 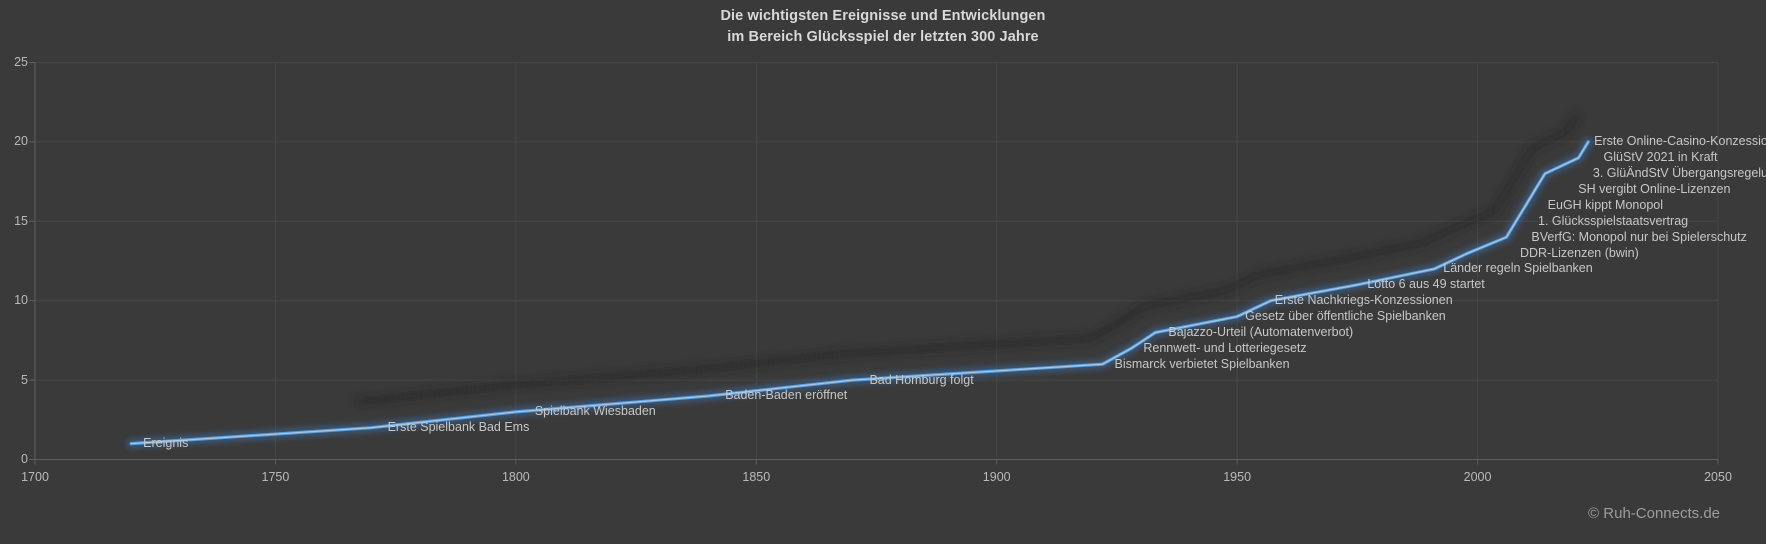 I want to click on event-label: Gesetz über öffentliche Spielbanken, so click(x=1345, y=316).